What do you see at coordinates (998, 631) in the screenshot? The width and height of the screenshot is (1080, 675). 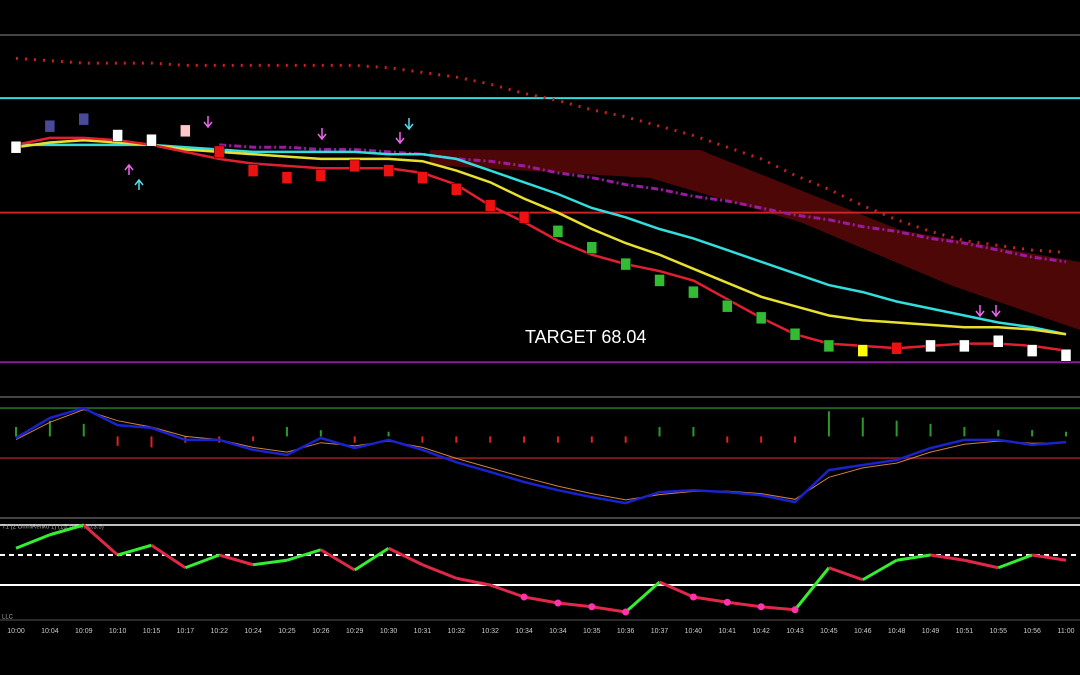 I see `x-tick-label: 10:55` at bounding box center [998, 631].